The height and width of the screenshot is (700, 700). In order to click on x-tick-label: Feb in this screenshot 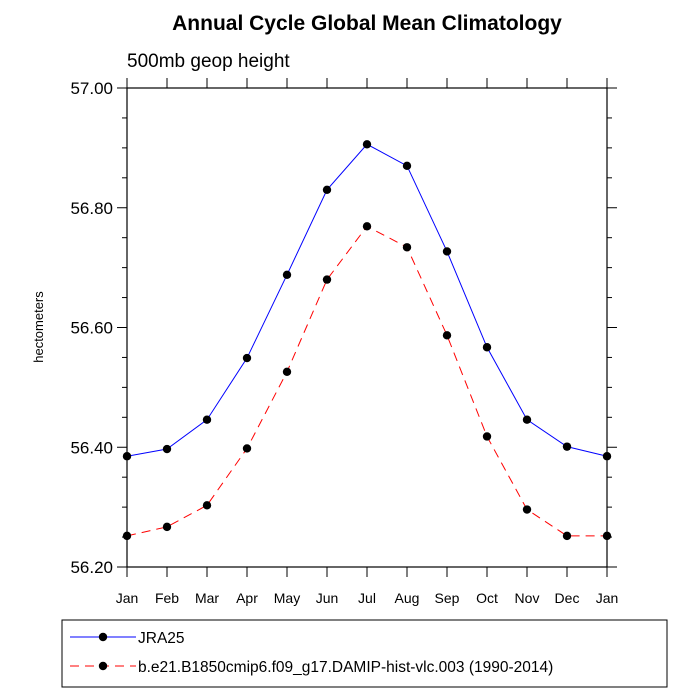, I will do `click(167, 598)`.